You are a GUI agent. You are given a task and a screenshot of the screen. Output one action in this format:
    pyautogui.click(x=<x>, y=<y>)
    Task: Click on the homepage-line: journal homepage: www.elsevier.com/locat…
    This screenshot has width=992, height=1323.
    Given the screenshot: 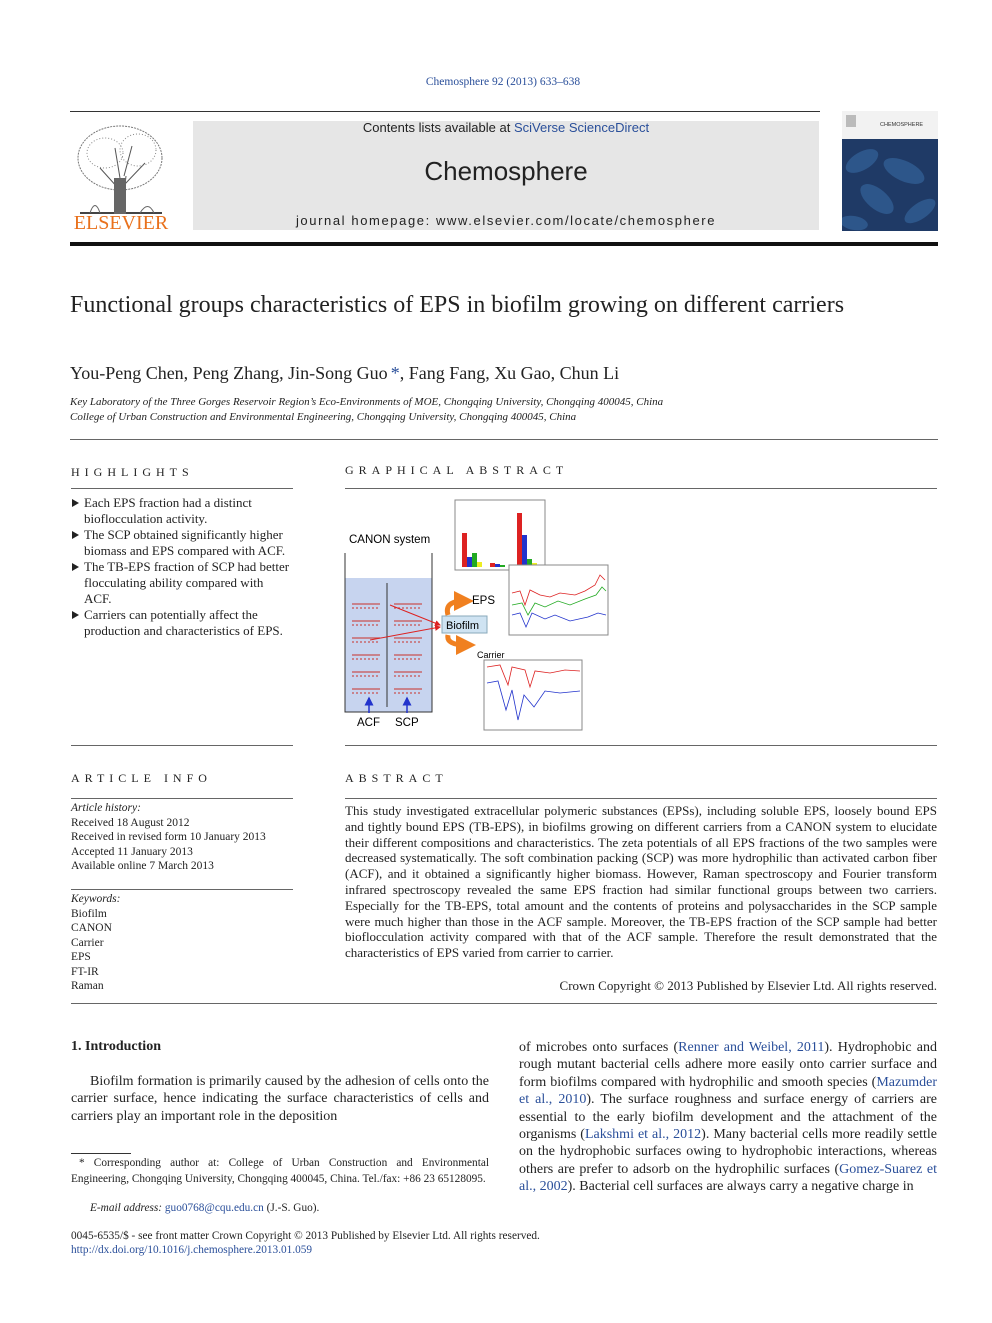 What is the action you would take?
    pyautogui.click(x=506, y=220)
    